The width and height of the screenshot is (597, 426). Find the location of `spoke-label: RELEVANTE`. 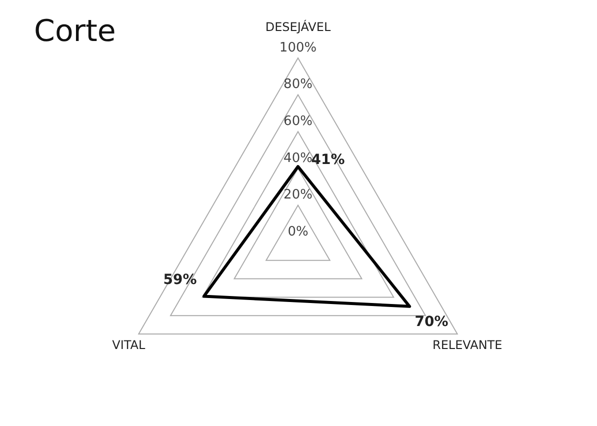

spoke-label: RELEVANTE is located at coordinates (467, 345).